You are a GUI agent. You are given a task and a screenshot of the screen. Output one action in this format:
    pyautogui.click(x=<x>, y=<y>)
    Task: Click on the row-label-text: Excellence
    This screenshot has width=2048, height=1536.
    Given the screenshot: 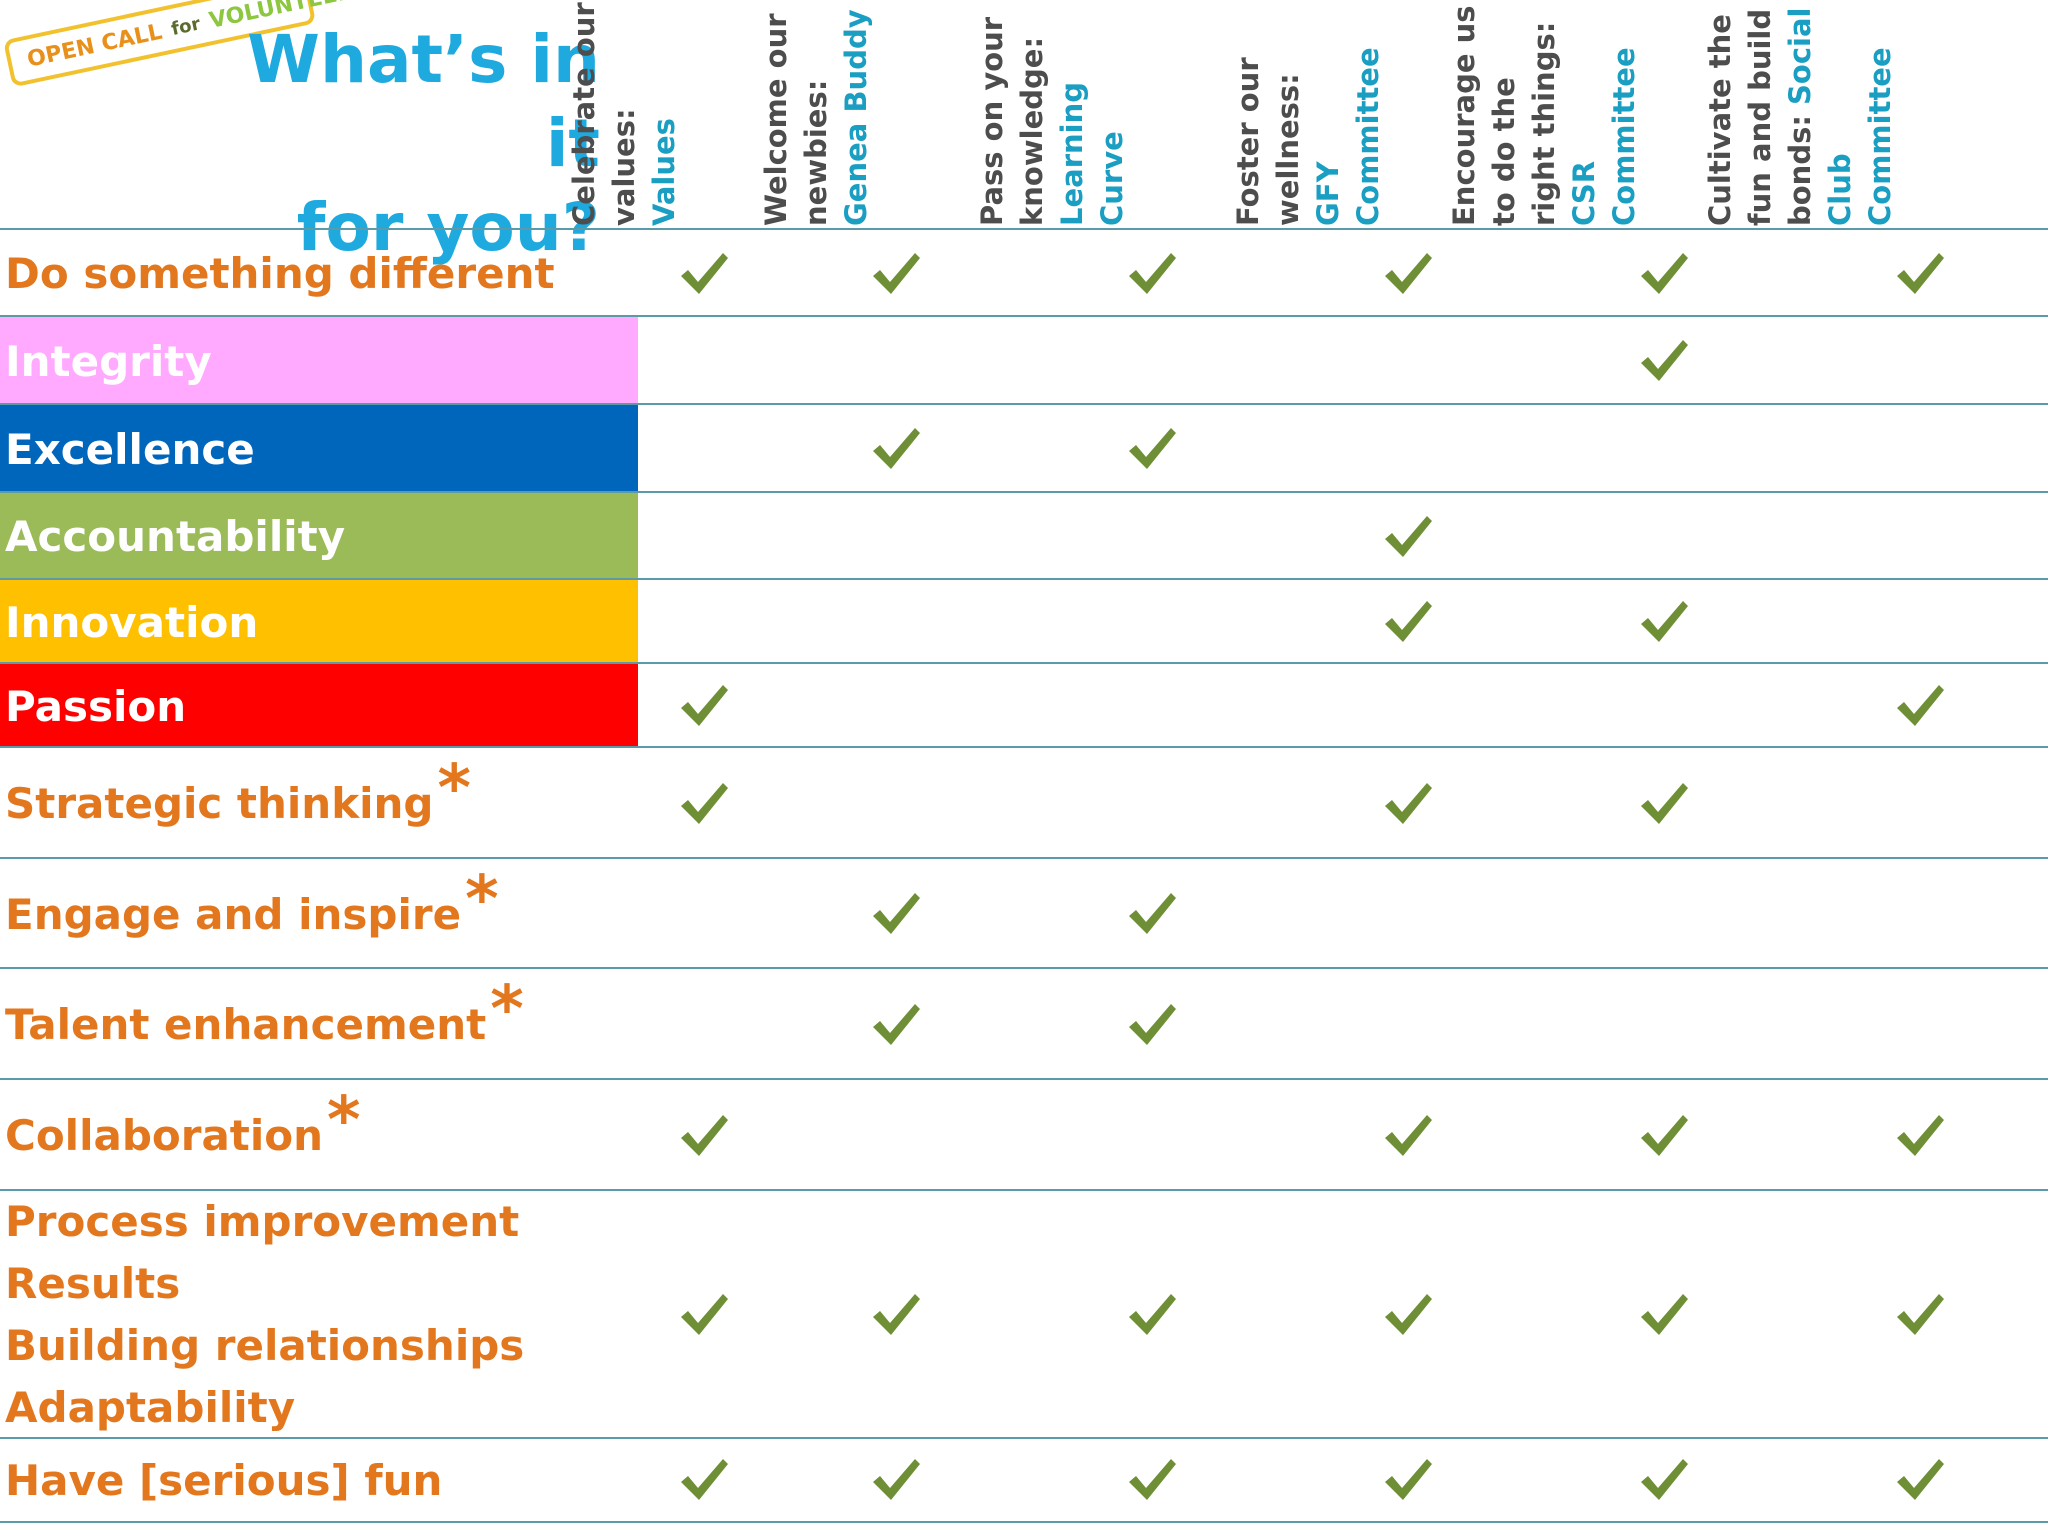 What is the action you would take?
    pyautogui.click(x=130, y=449)
    